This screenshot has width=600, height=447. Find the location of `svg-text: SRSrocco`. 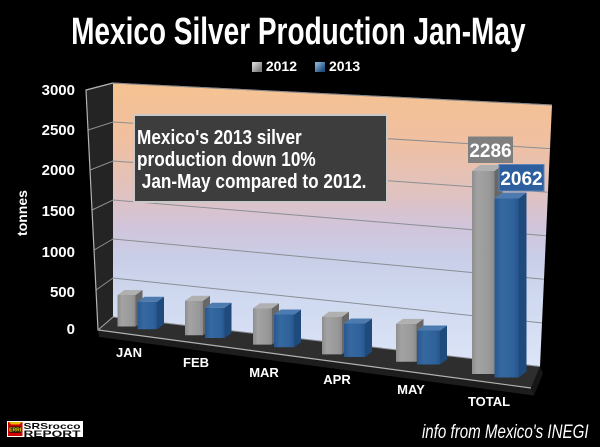

svg-text: SRSrocco is located at coordinates (52, 426).